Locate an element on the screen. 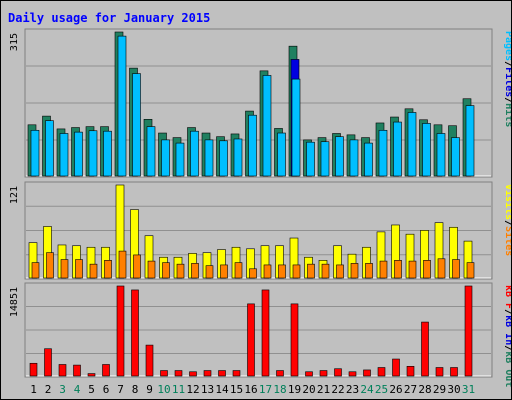 The width and height of the screenshot is (512, 400). chart-title: Daily usage for January 2015 is located at coordinates (109, 18).